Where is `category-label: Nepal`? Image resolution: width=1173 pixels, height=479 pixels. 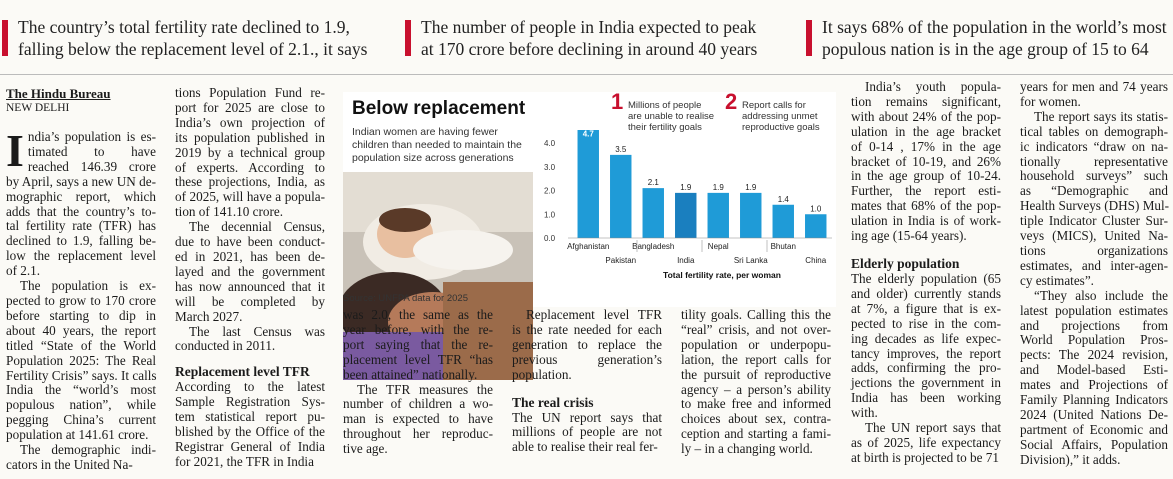
category-label: Nepal is located at coordinates (718, 246).